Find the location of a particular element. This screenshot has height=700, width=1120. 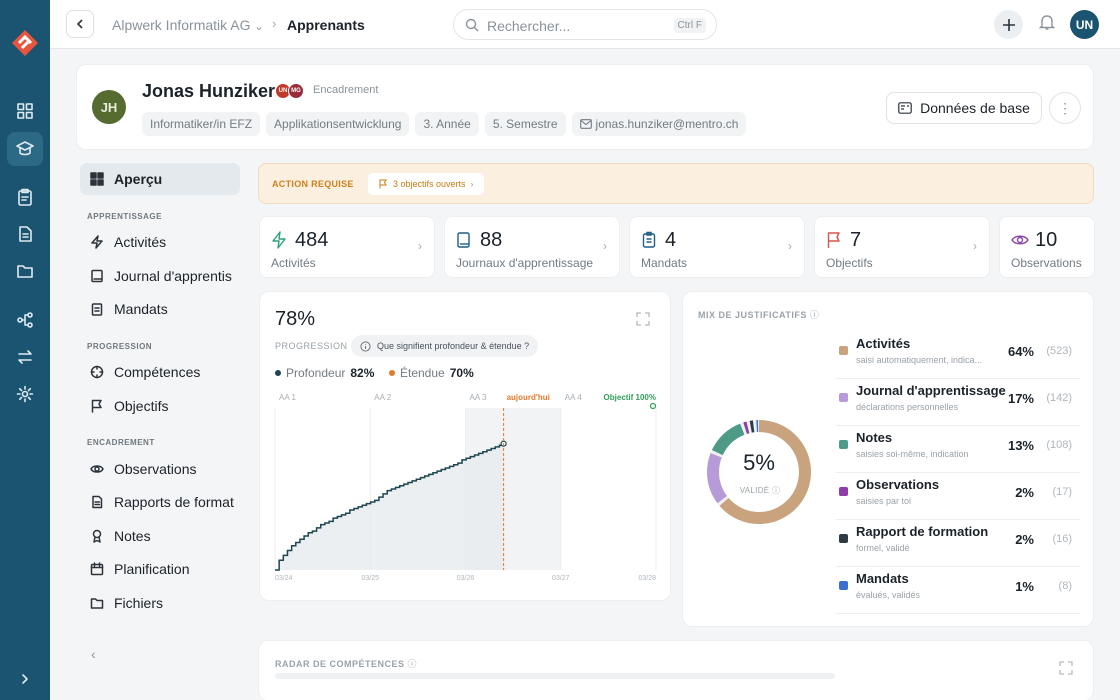

depth-breadth-help-button: Que signifient profondeur & étendue ? is located at coordinates (445, 346).